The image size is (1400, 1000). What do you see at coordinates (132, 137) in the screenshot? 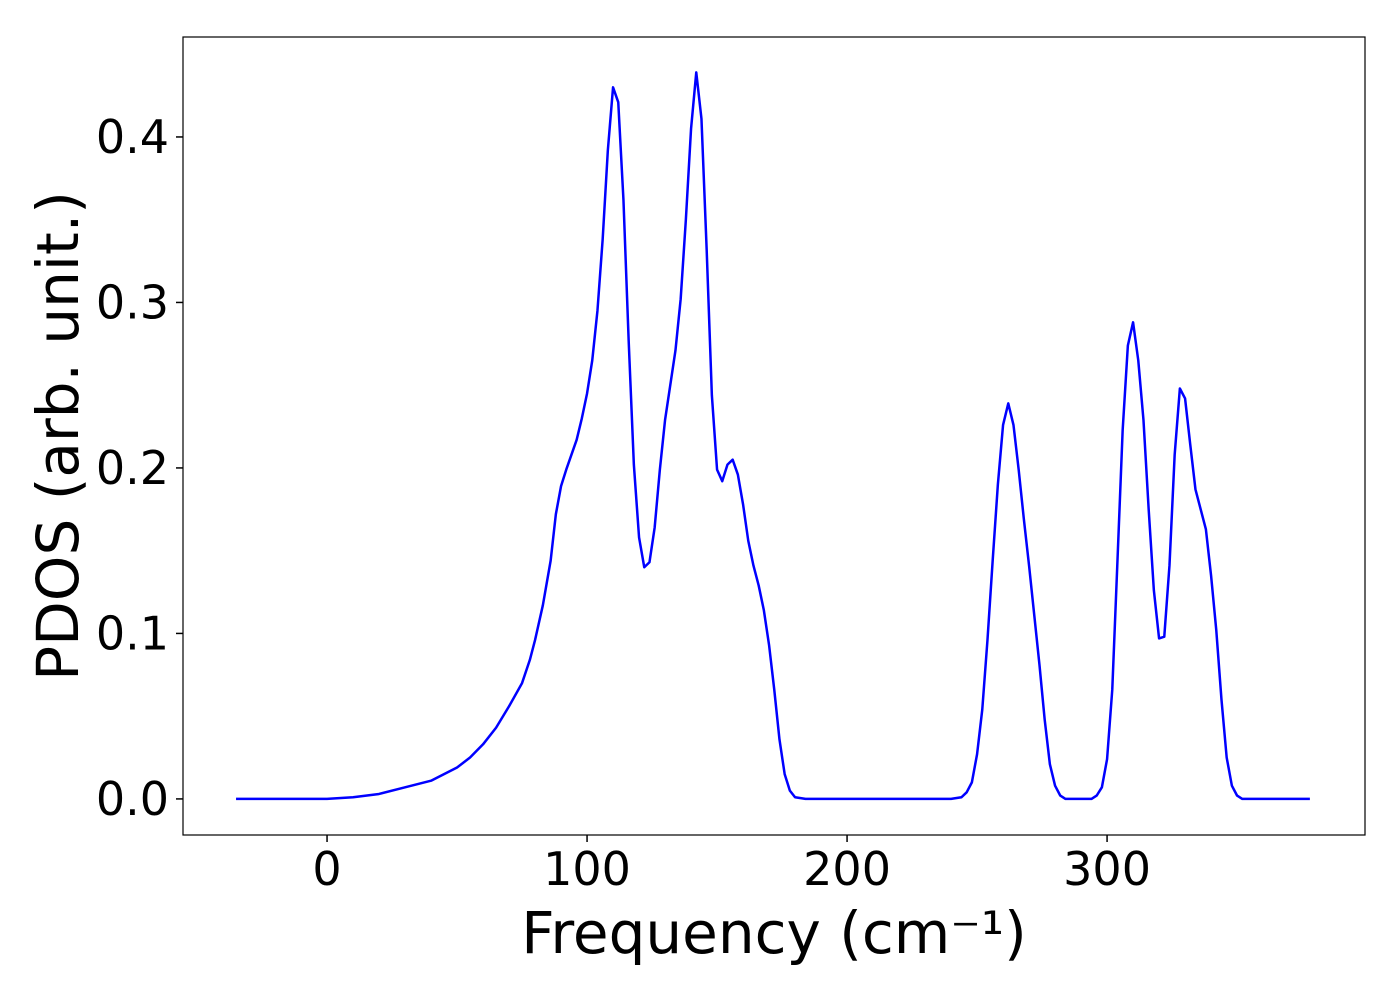
I see `y-tick-label: 0.4` at bounding box center [132, 137].